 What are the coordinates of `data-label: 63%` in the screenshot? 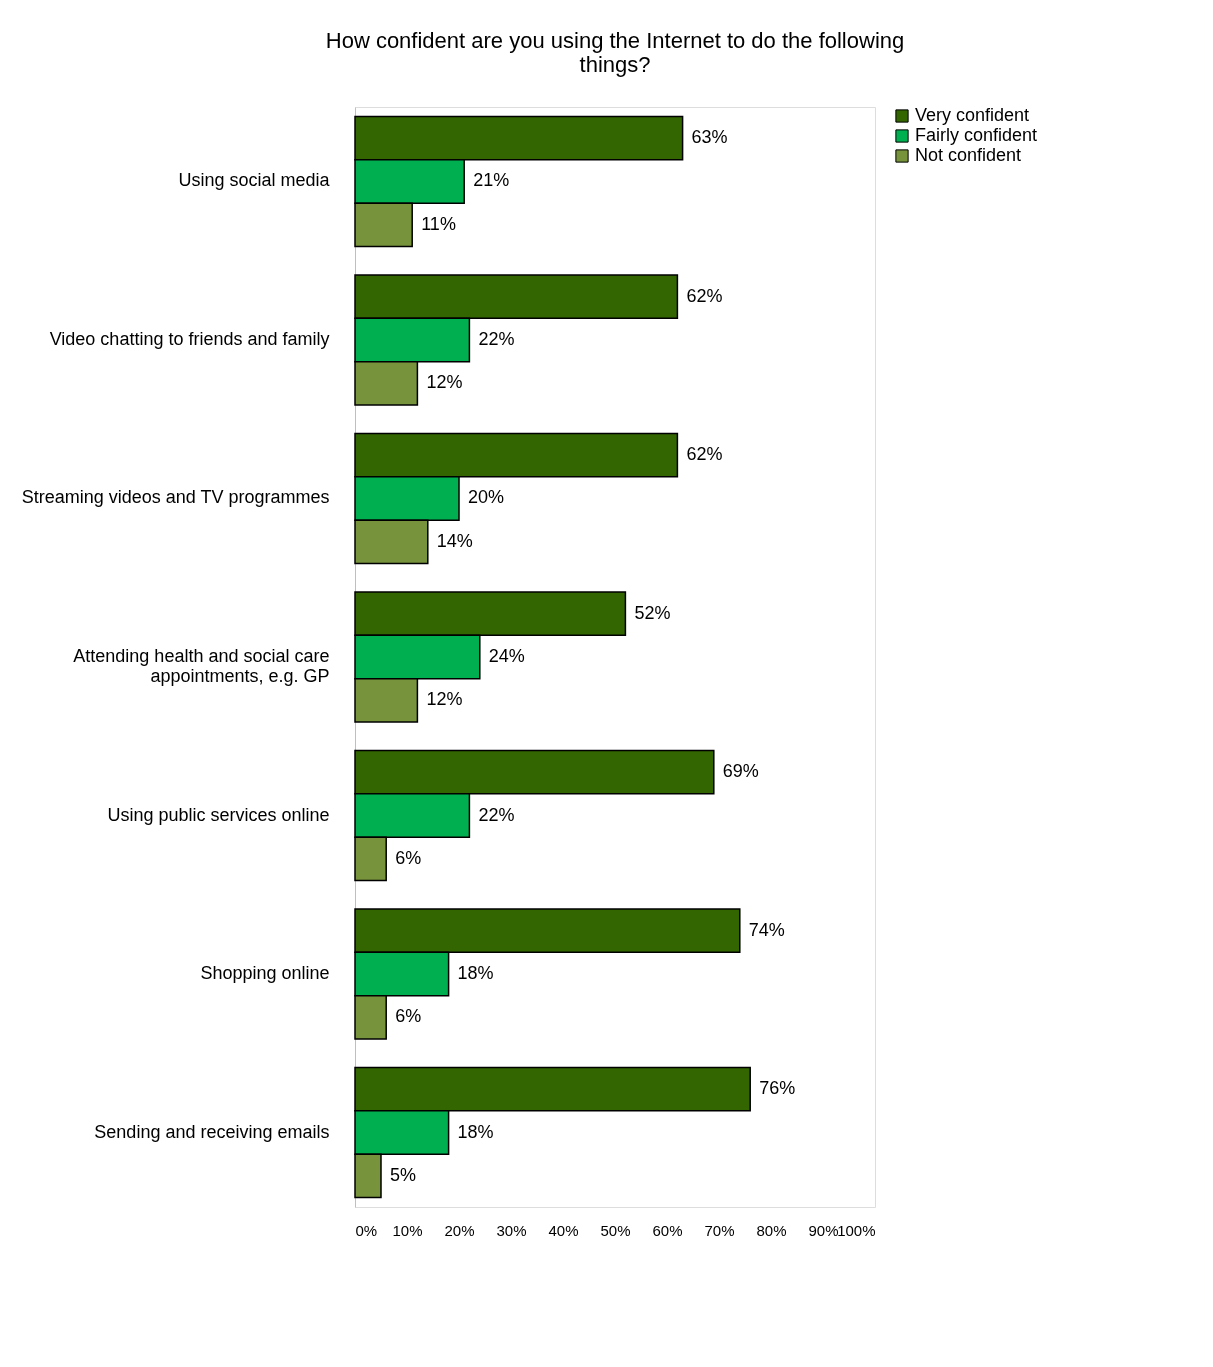 It's located at (709, 137).